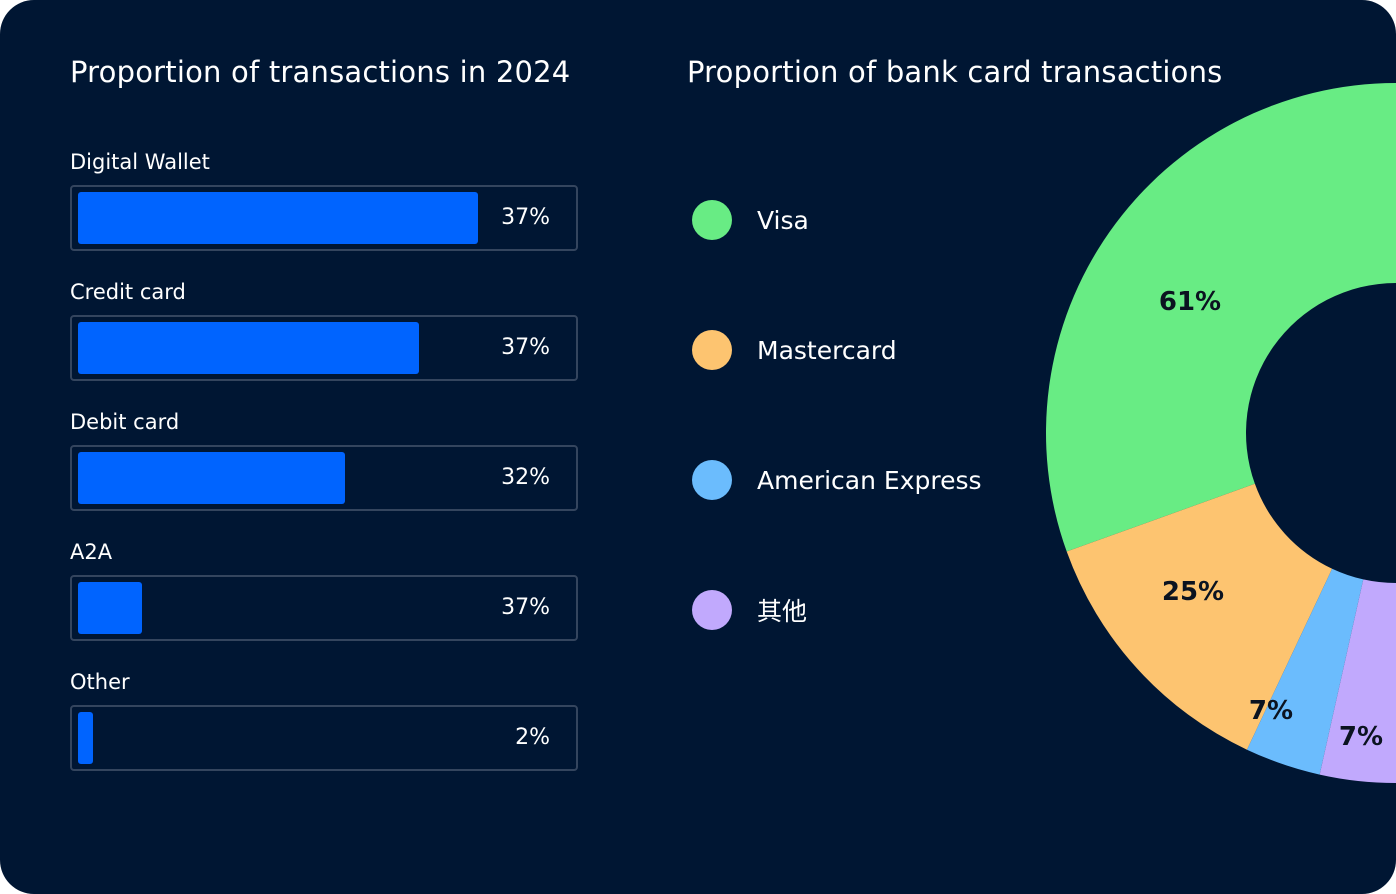 The height and width of the screenshot is (894, 1396). Describe the element at coordinates (783, 220) in the screenshot. I see `legend-label: Visa` at that location.